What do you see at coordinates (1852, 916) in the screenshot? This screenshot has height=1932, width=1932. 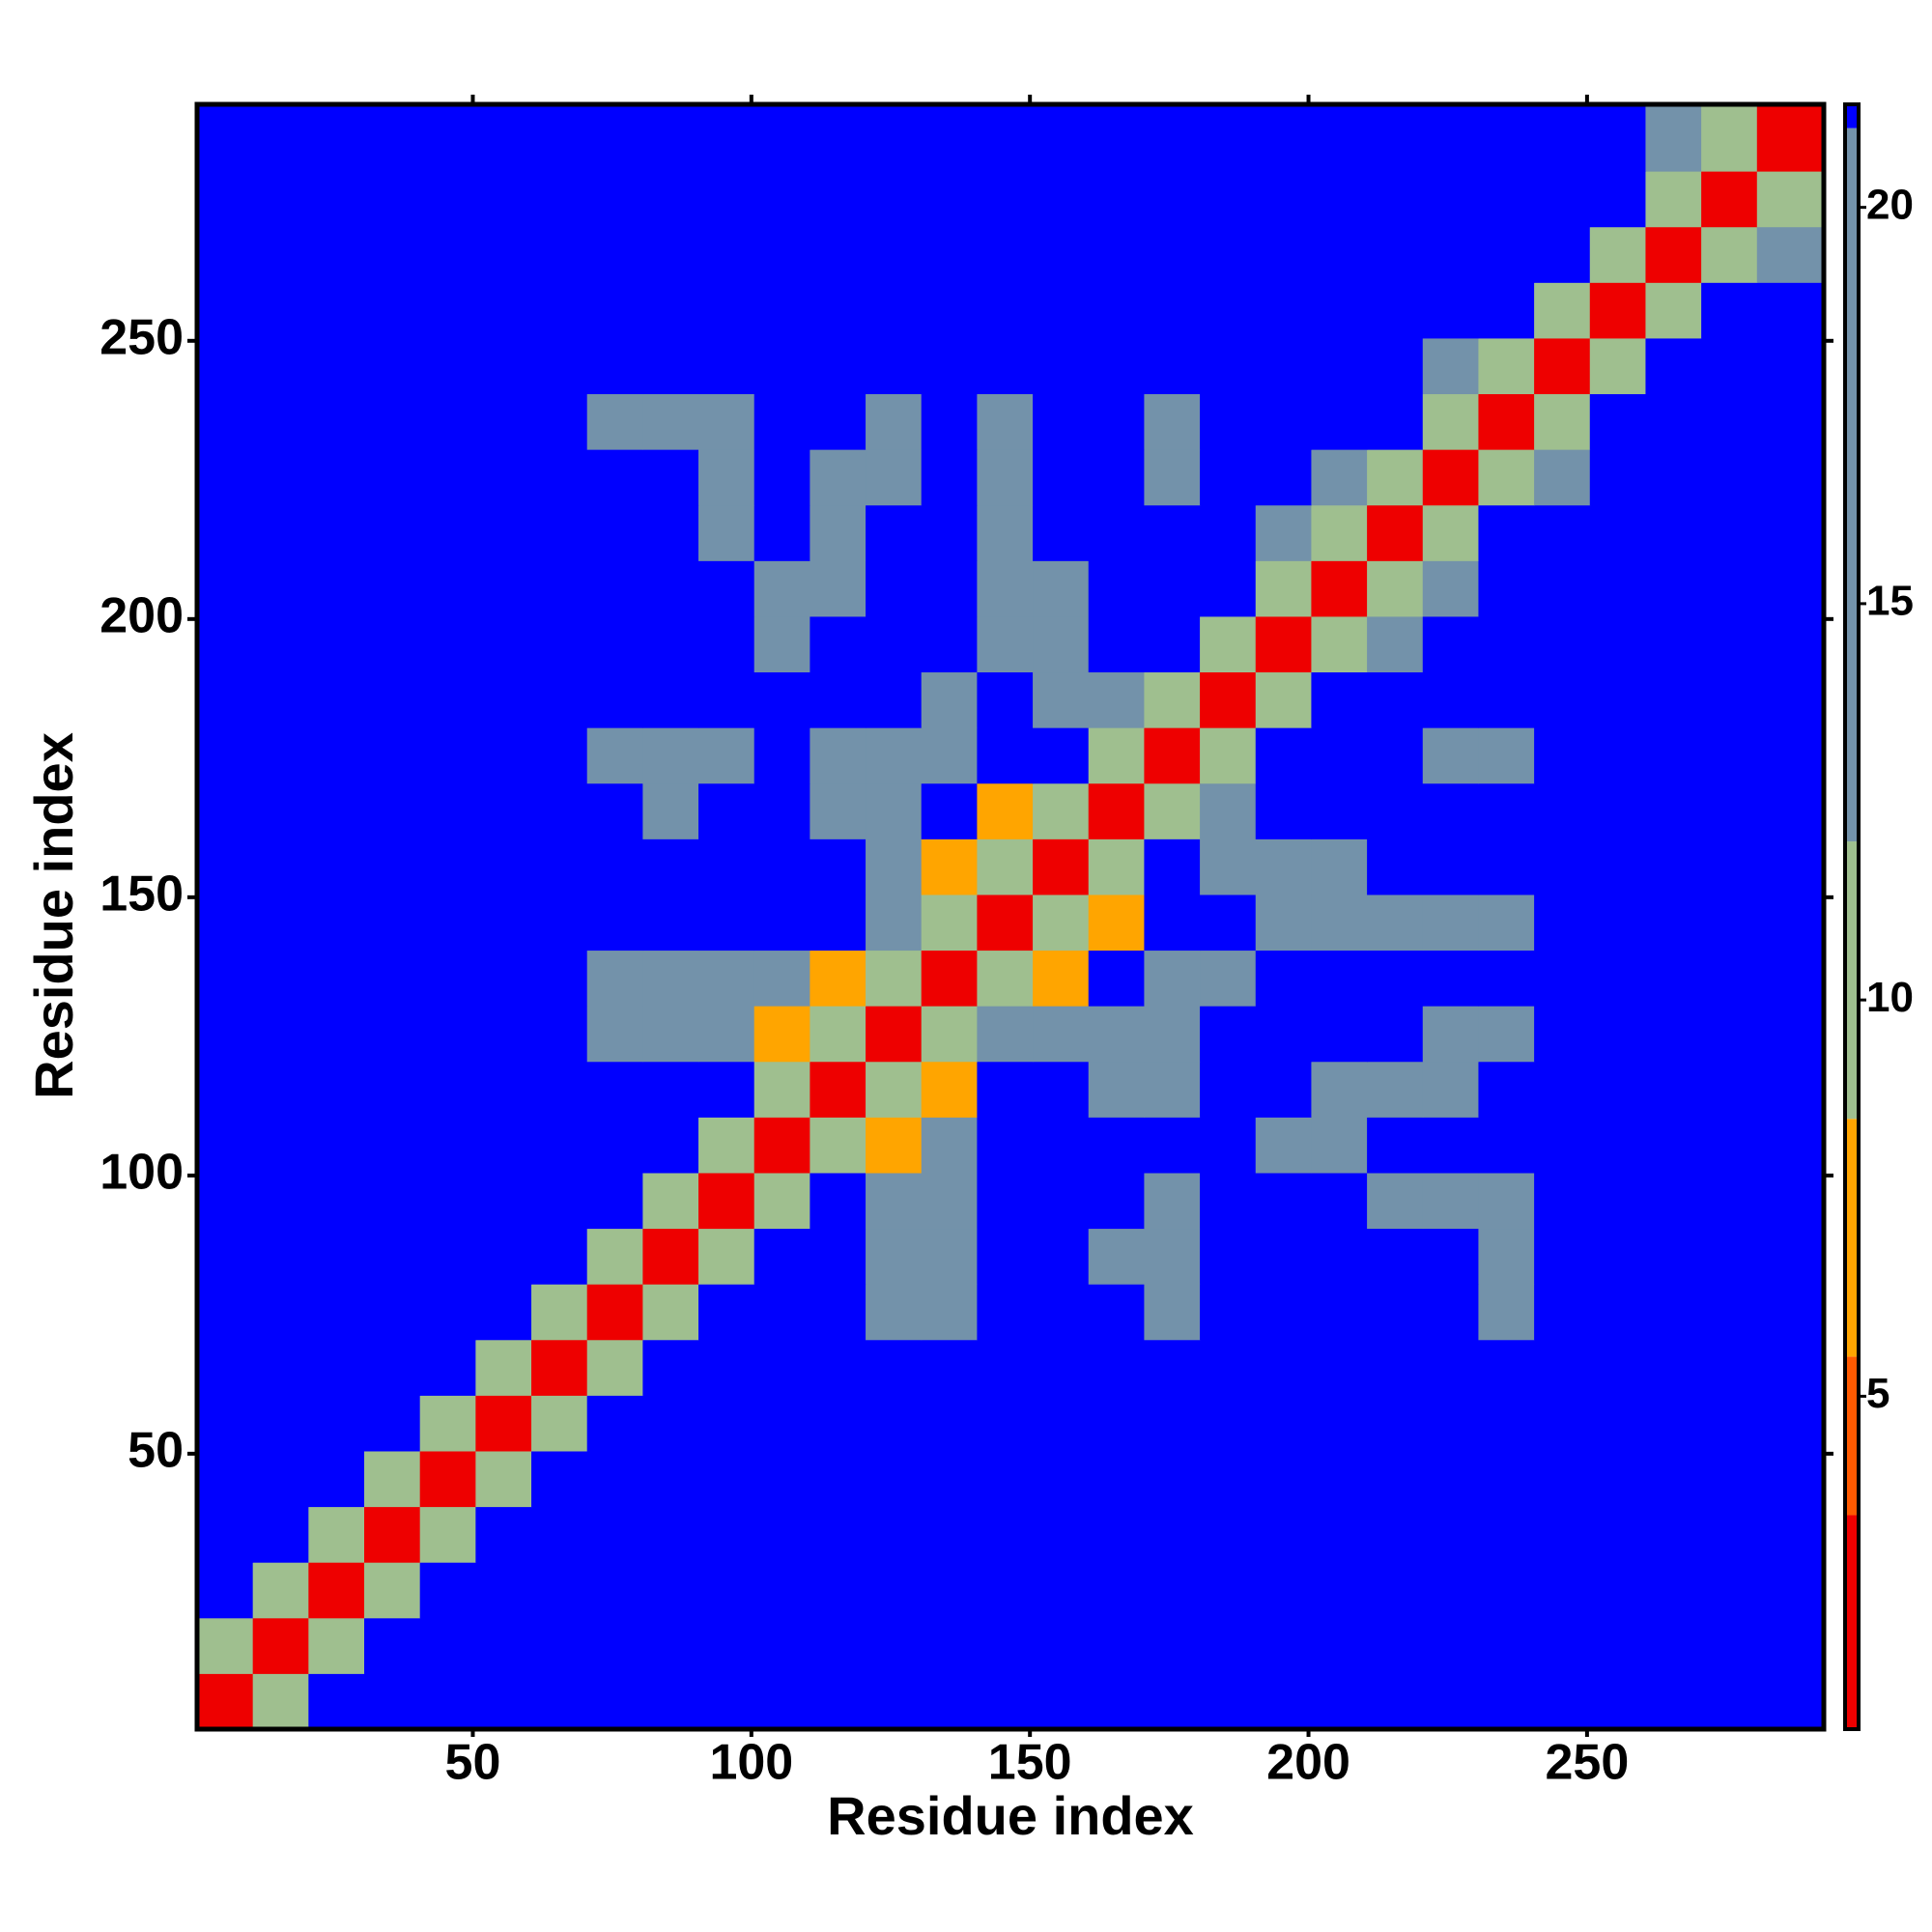 I see `colorbar-frame` at bounding box center [1852, 916].